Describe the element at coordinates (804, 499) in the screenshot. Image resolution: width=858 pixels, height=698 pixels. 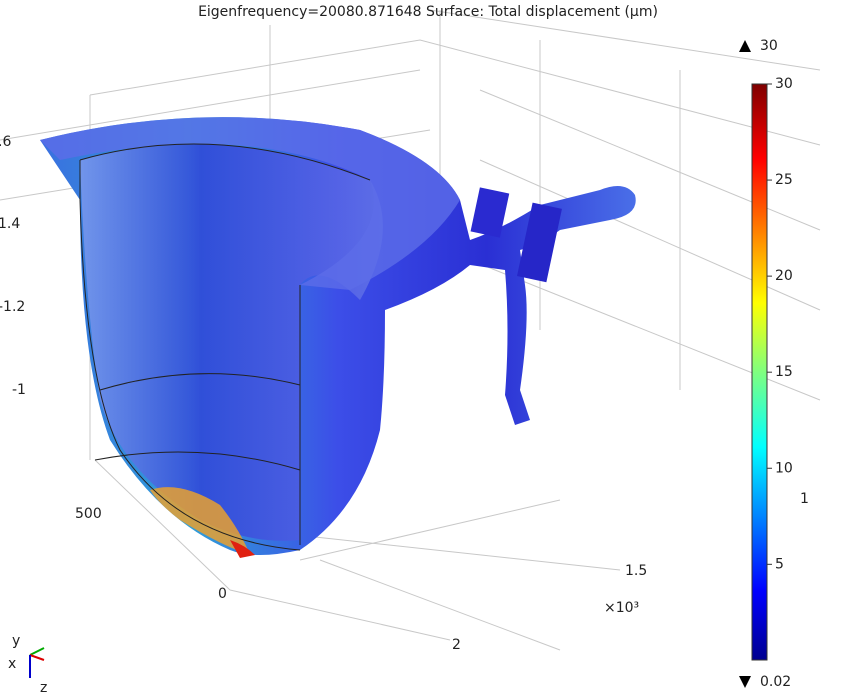
I see `axis-label: 1` at that location.